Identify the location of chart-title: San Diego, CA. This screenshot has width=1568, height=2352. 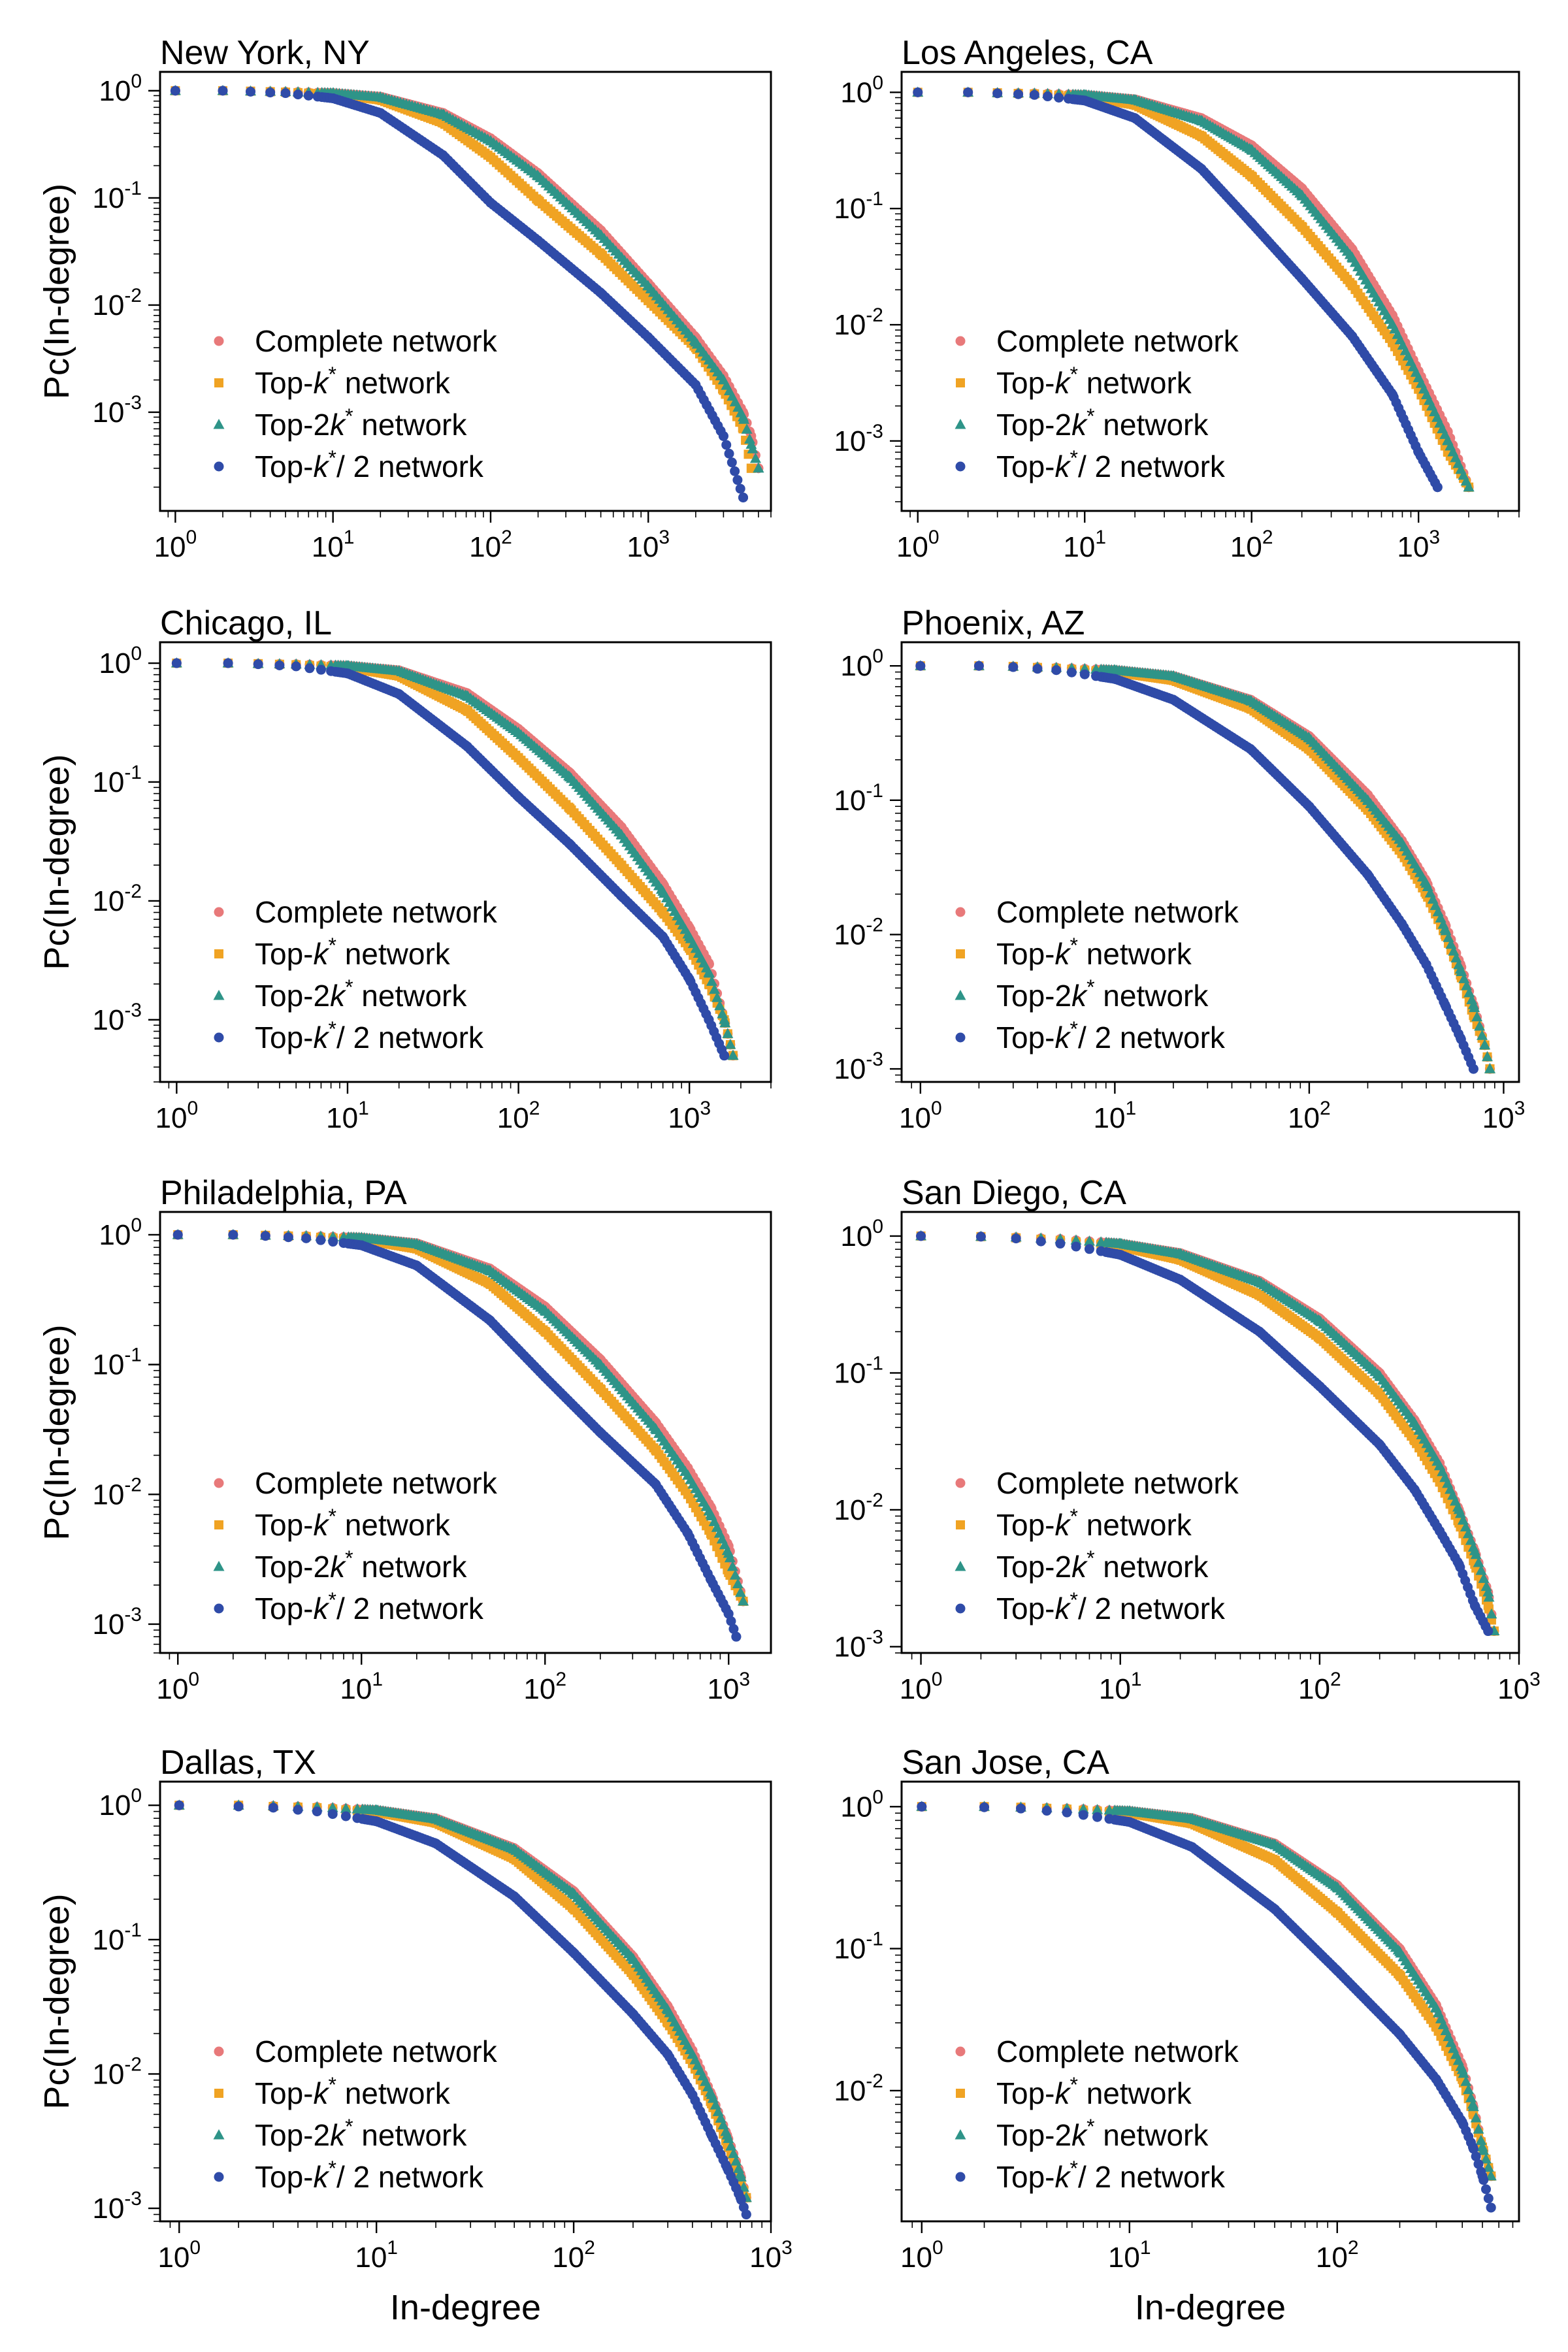
(1014, 1193).